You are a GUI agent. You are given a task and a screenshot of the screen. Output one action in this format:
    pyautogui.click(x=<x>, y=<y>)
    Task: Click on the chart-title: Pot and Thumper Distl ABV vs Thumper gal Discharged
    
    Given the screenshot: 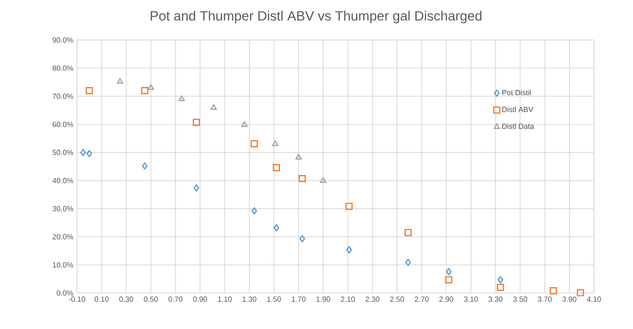 What is the action you would take?
    pyautogui.click(x=316, y=17)
    